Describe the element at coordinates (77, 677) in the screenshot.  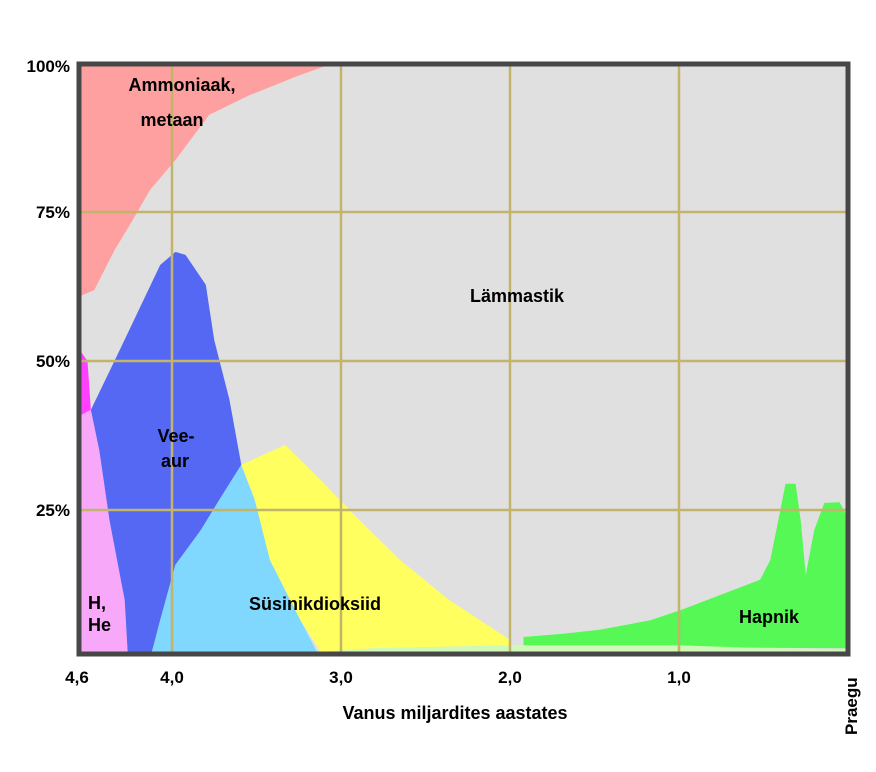
I see `x-tick-label: 4,6` at that location.